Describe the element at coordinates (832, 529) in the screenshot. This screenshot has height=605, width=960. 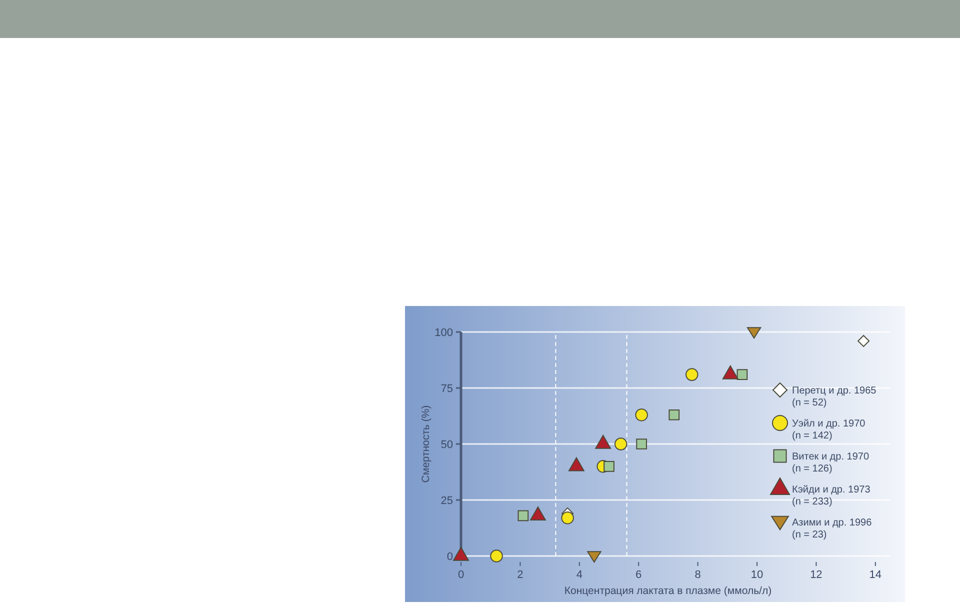
I see `legend-label: Азими и др. 1996 (n = 23)` at that location.